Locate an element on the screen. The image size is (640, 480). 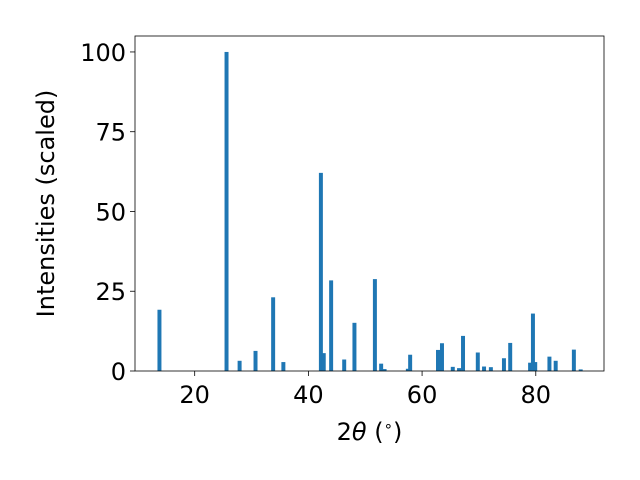
x-tick-label: 20 is located at coordinates (194, 395).